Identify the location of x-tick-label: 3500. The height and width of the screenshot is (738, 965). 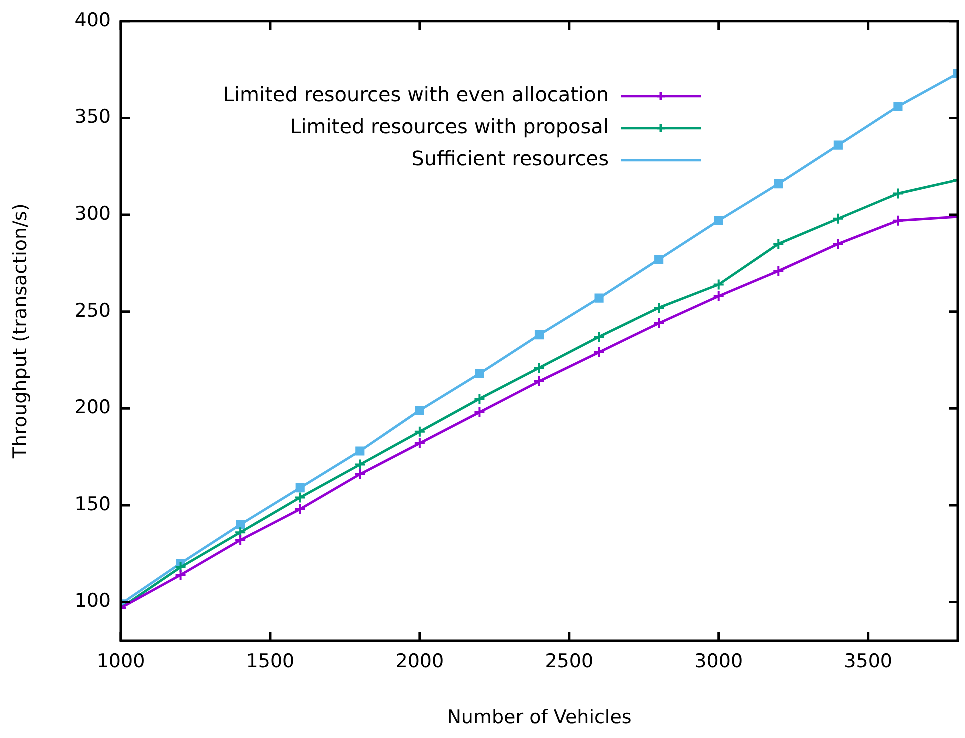
(868, 661).